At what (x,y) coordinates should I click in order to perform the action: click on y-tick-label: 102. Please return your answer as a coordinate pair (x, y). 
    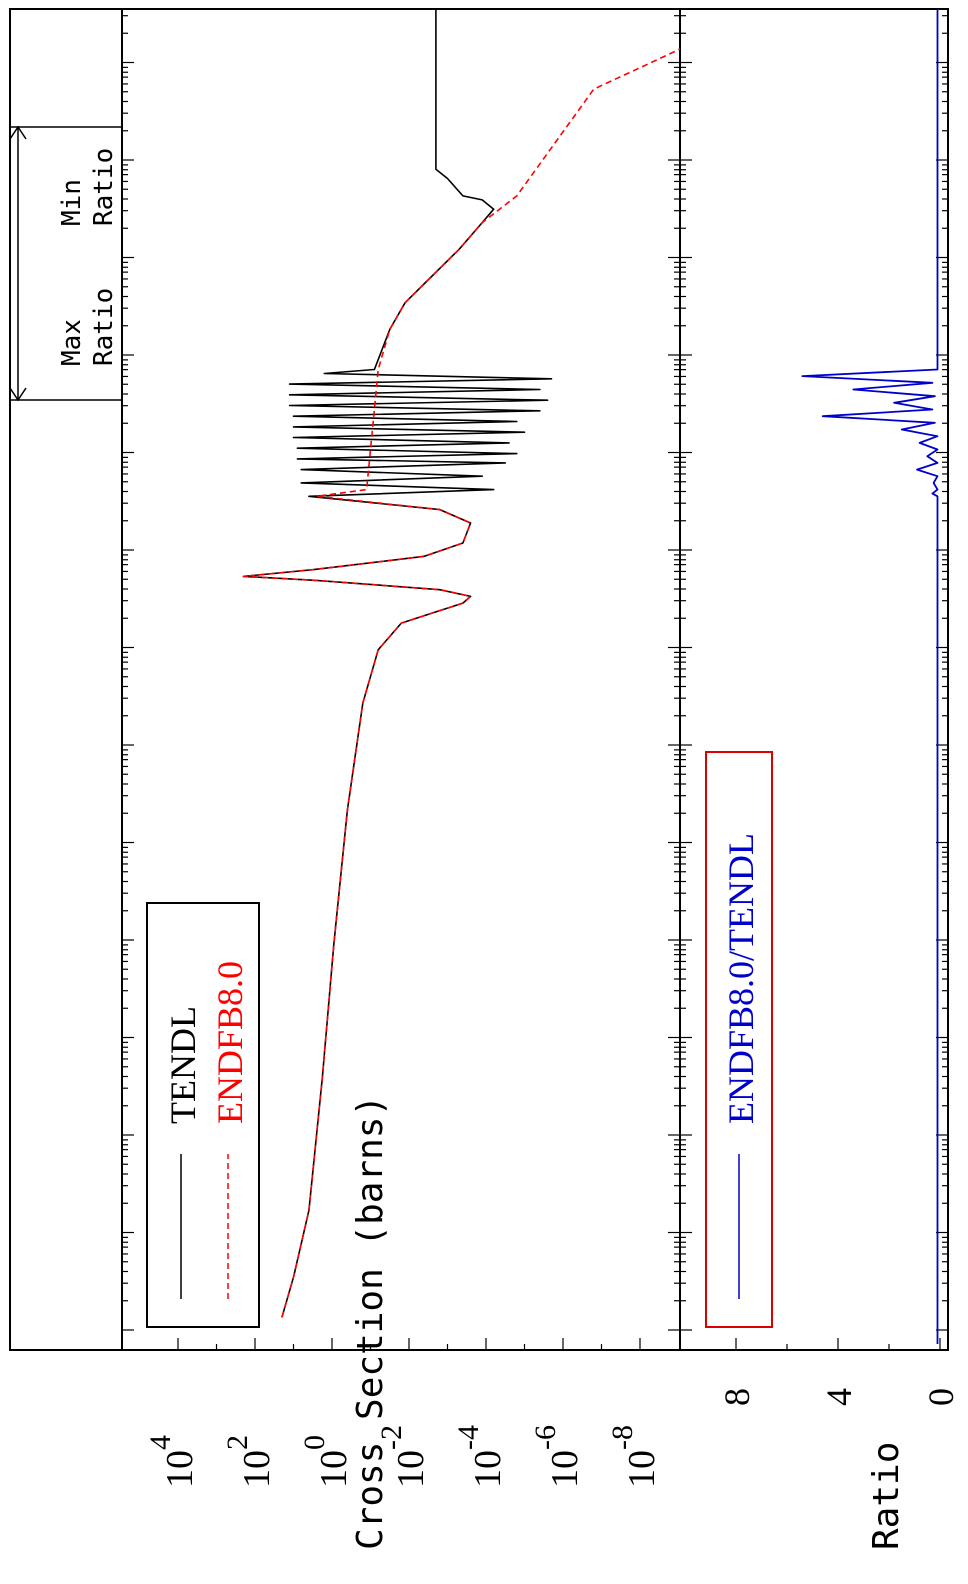
    Looking at the image, I should click on (249, 1461).